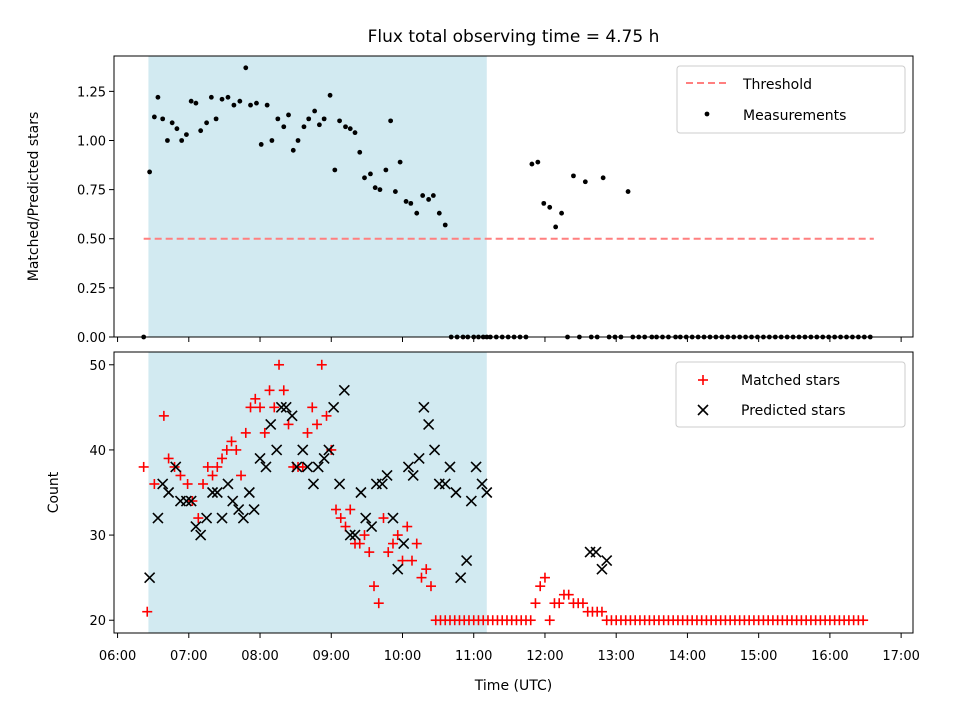 This screenshot has width=960, height=720. I want to click on x-tick-label: 08:00, so click(259, 656).